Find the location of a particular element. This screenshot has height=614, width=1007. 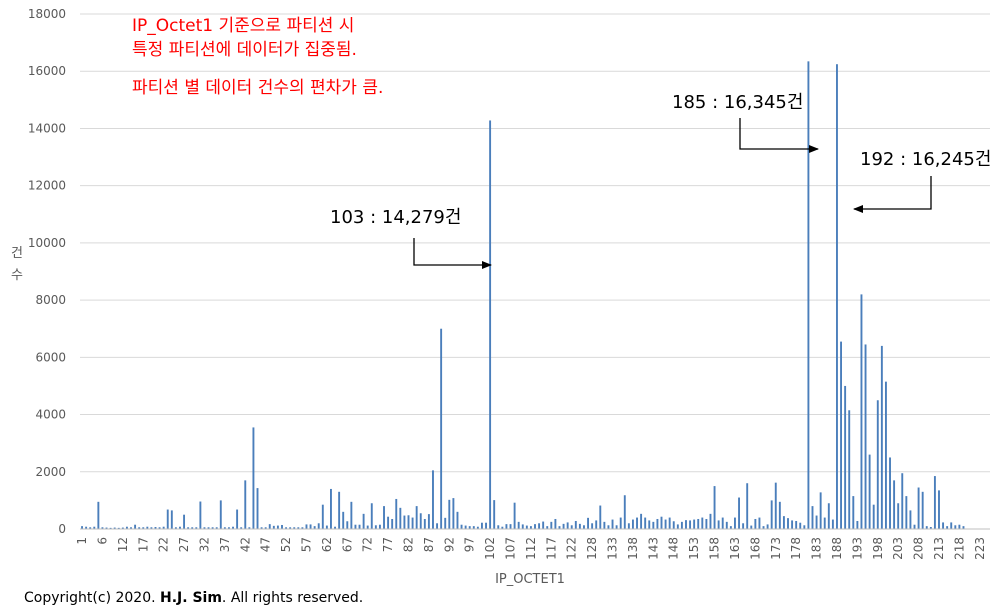

x-tick-label: 17 is located at coordinates (143, 544).